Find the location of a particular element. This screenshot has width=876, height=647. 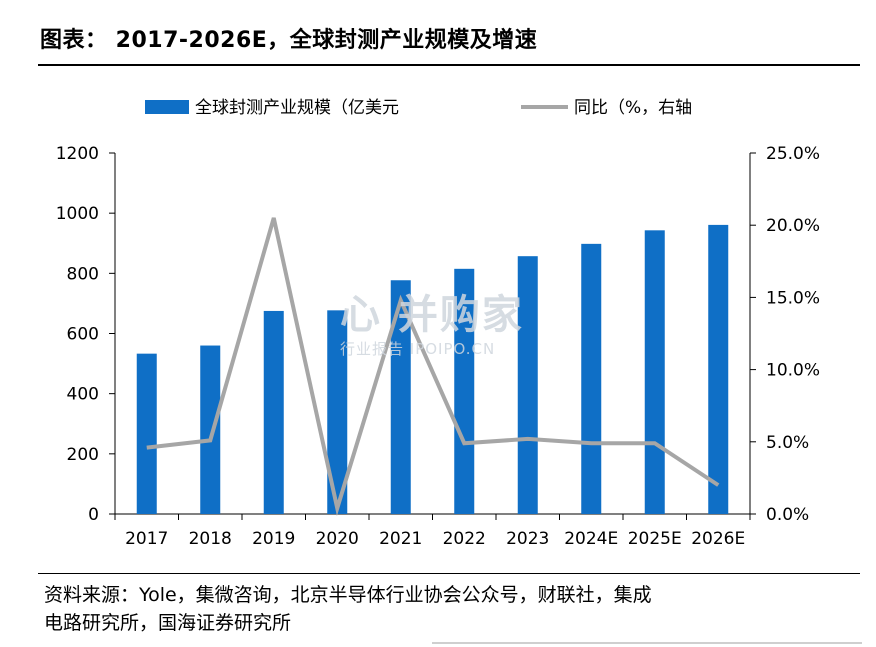

x-tick-label: 2026E is located at coordinates (718, 539).